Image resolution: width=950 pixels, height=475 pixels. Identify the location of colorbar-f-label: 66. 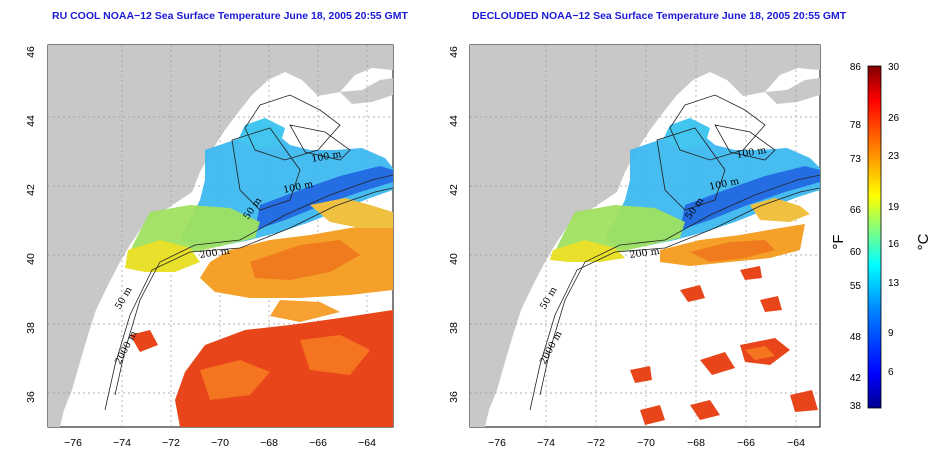
(856, 210).